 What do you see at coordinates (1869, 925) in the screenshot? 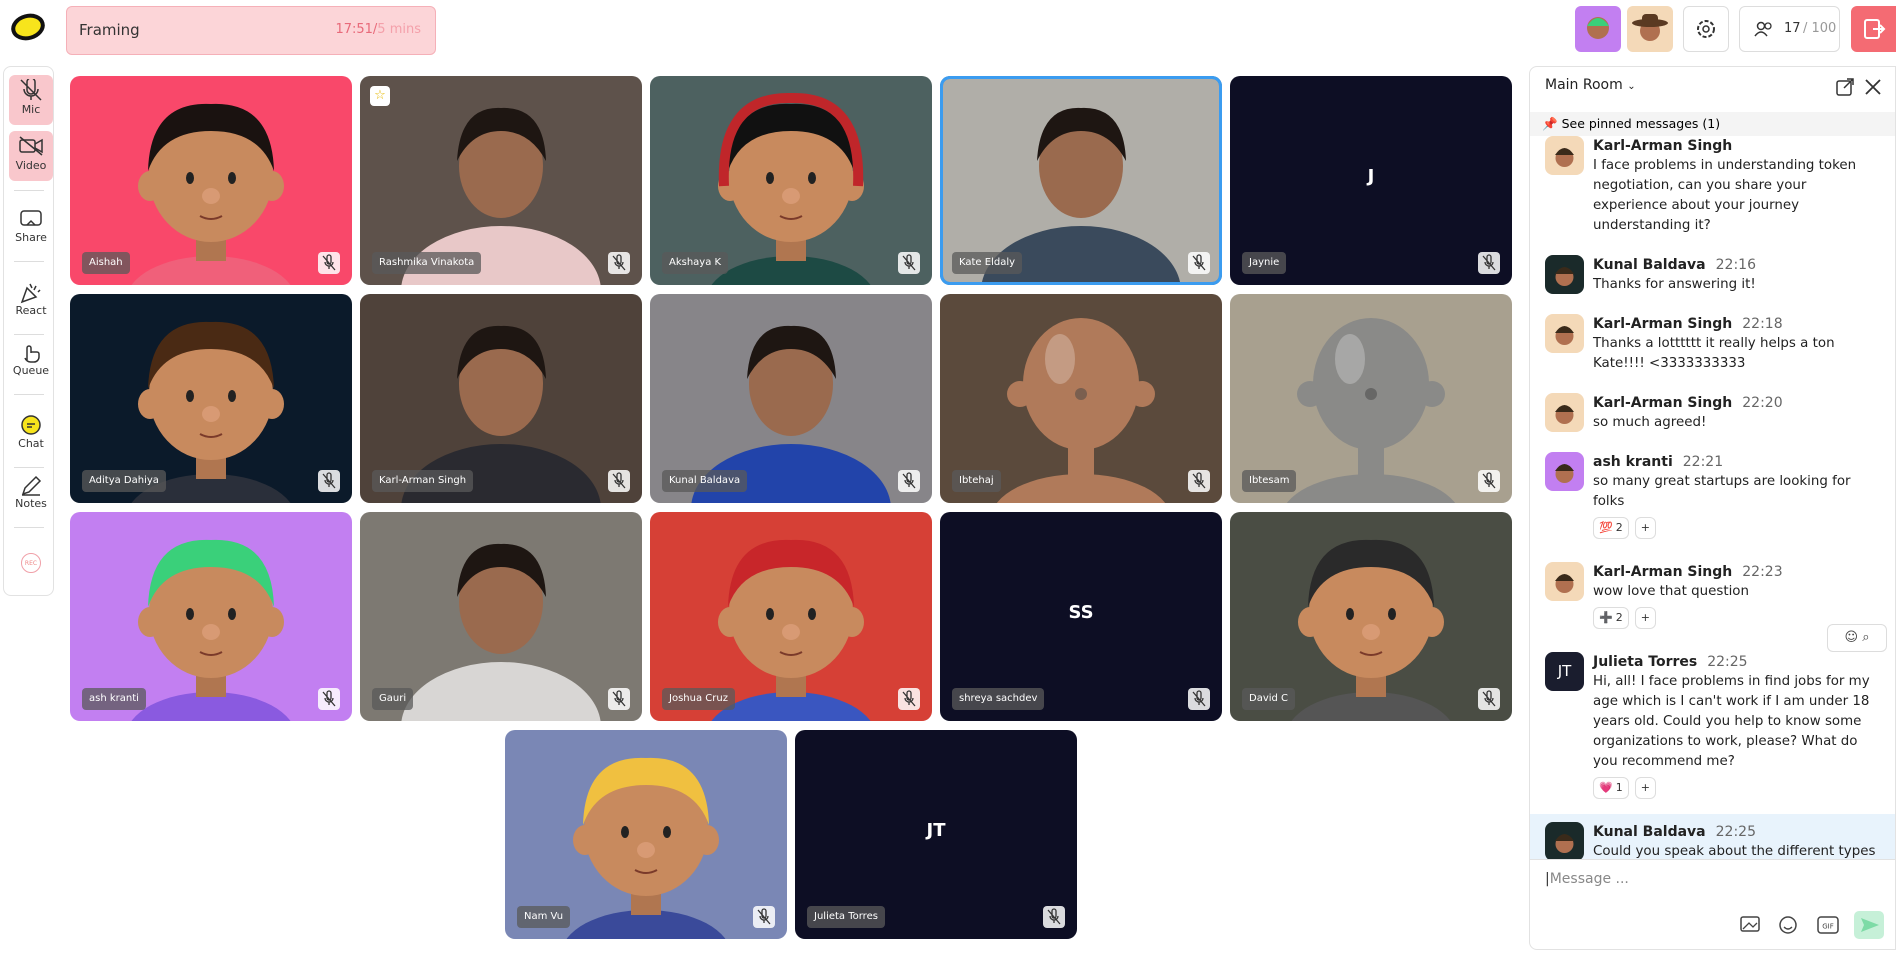
I see `send-button` at bounding box center [1869, 925].